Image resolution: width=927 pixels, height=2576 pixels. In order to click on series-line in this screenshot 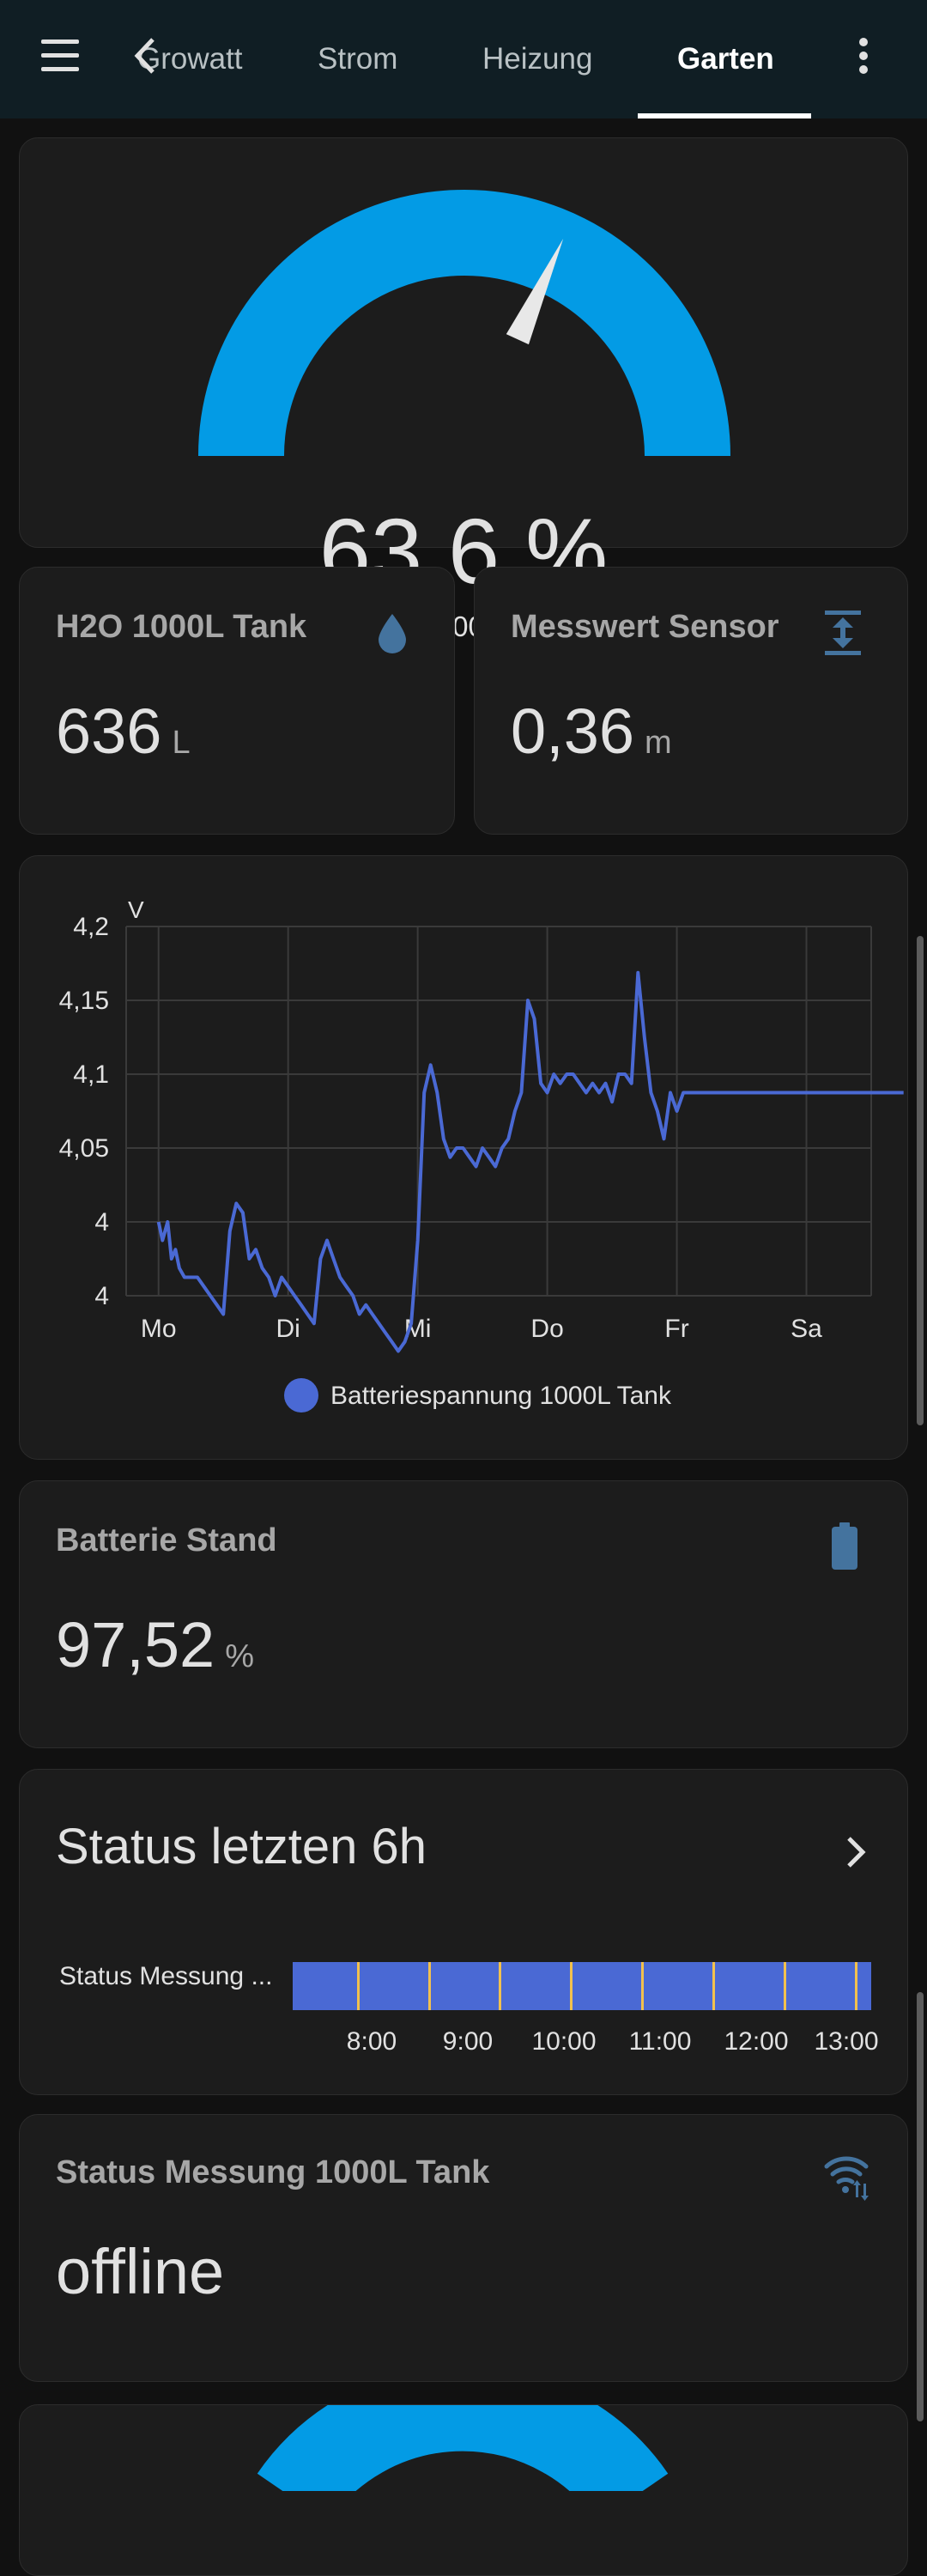, I will do `click(530, 1162)`.